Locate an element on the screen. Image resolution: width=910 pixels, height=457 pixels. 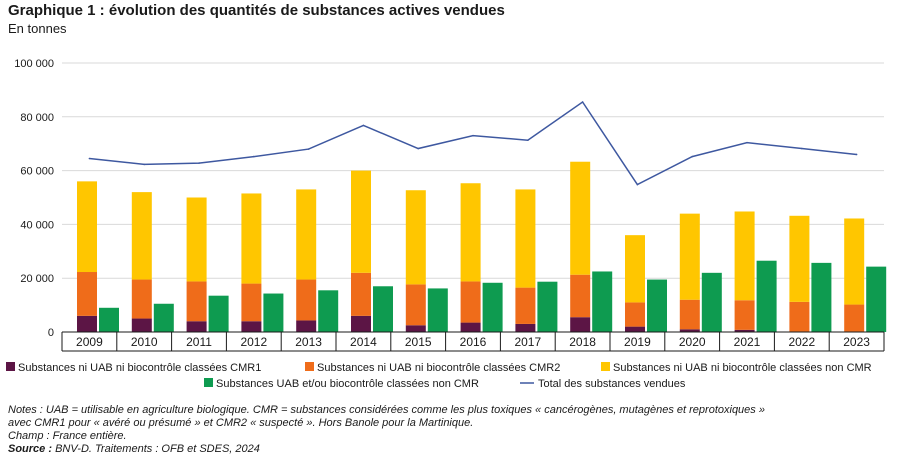
notes-line-3: Champ : France entière. is located at coordinates (67, 436).